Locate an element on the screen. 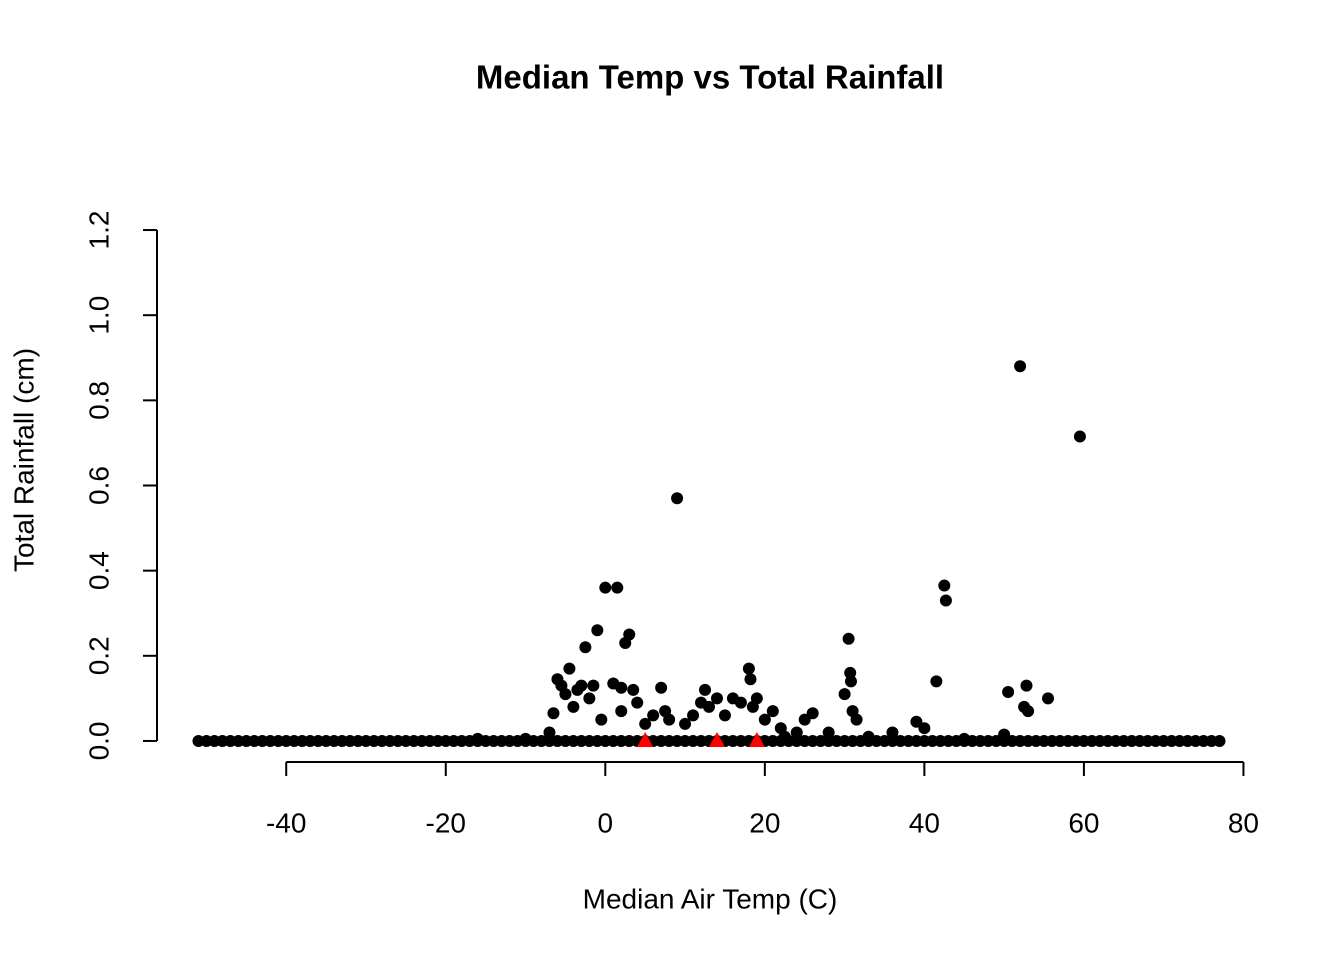 This screenshot has width=1344, height=965. x-tick-label: 60 is located at coordinates (1083, 822).